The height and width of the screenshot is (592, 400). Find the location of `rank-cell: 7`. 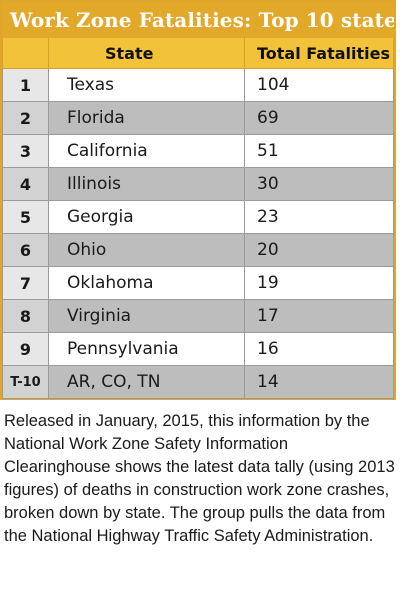

rank-cell: 7 is located at coordinates (25, 283).